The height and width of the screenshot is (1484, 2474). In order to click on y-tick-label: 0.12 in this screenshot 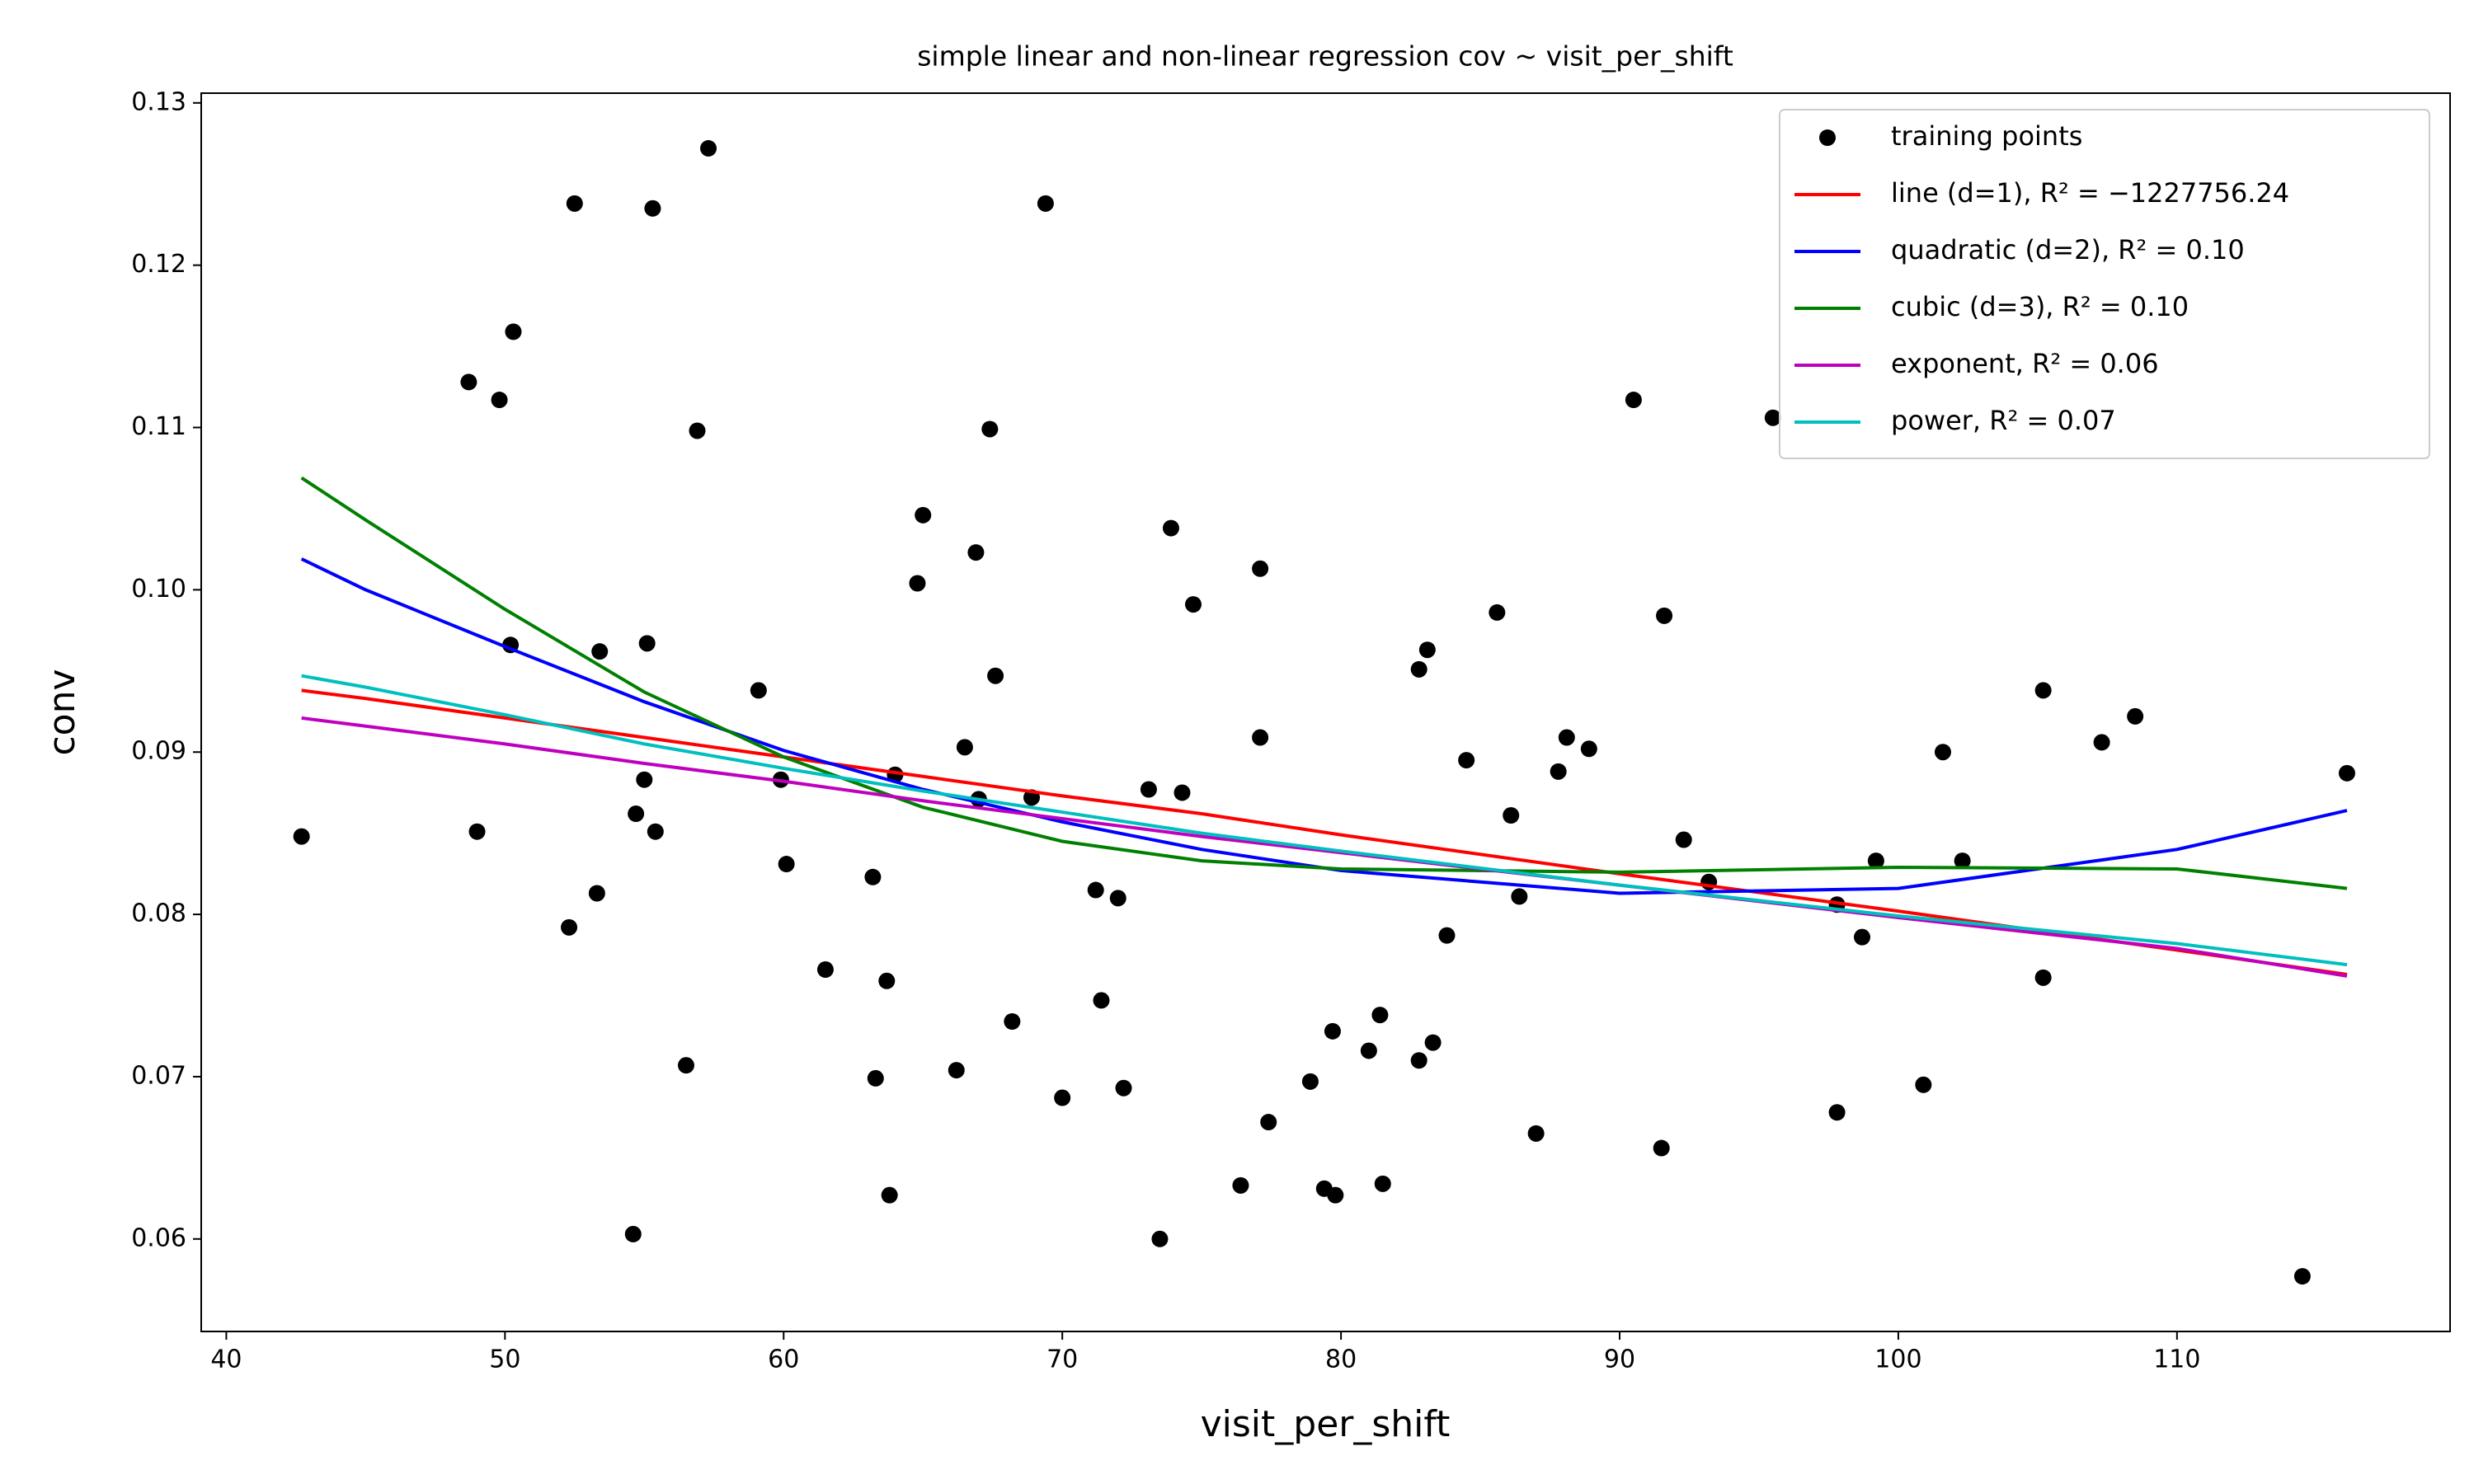, I will do `click(158, 264)`.